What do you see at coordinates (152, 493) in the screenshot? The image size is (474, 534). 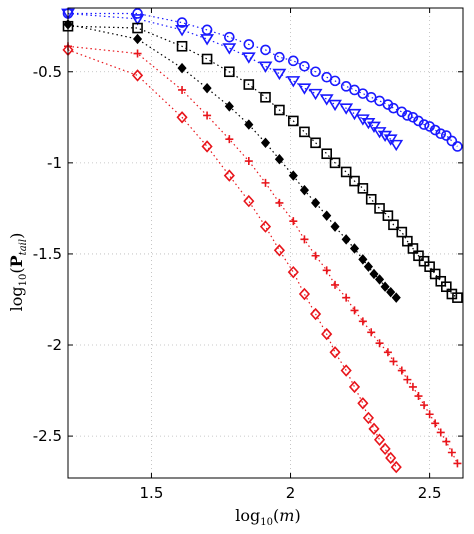 I see `x-tick-label: 1.5` at bounding box center [152, 493].